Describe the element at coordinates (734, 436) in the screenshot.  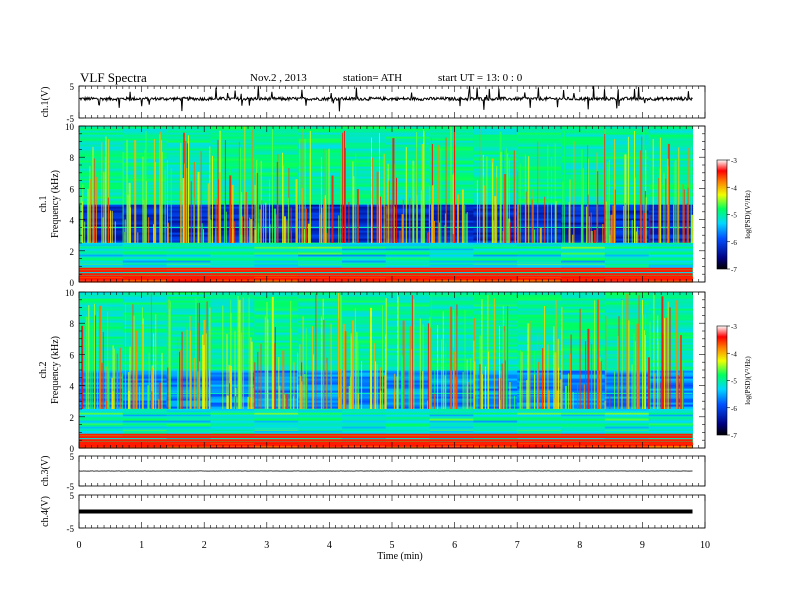
I see `ch2-spectrogram-colorbar-tick-label: -7` at that location.